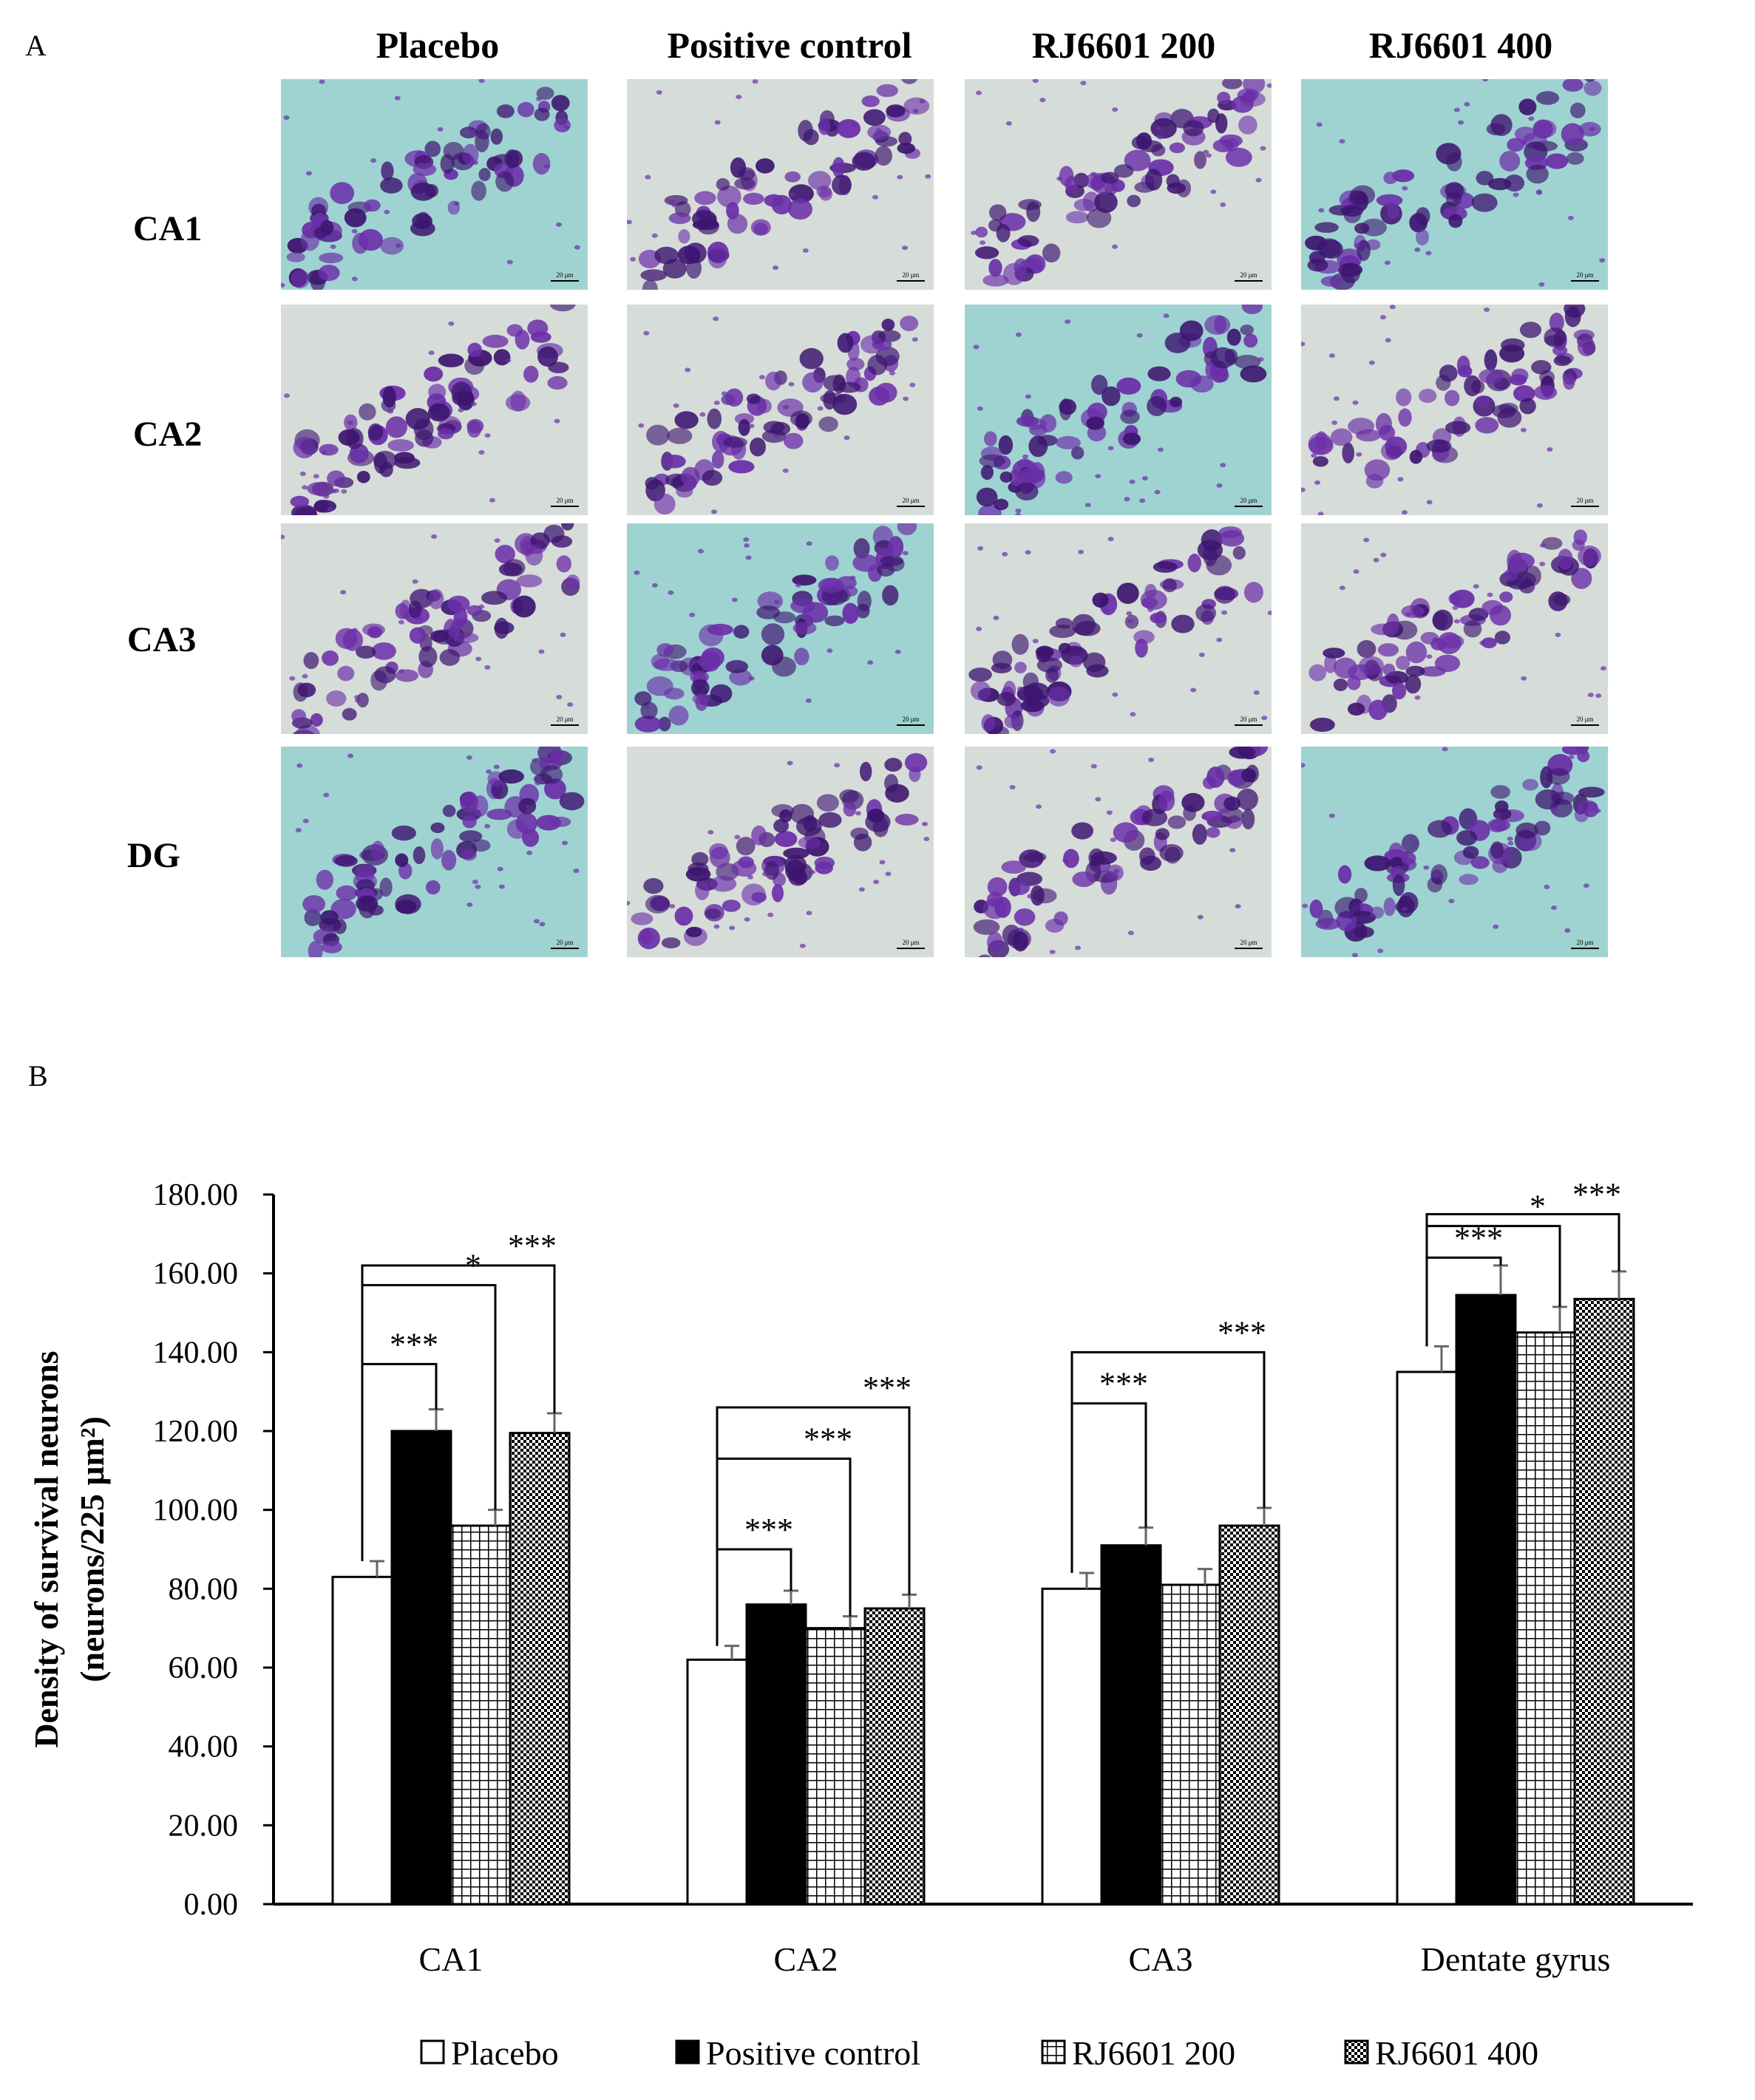  I want to click on x-tick-label: CA3, so click(1161, 1959).